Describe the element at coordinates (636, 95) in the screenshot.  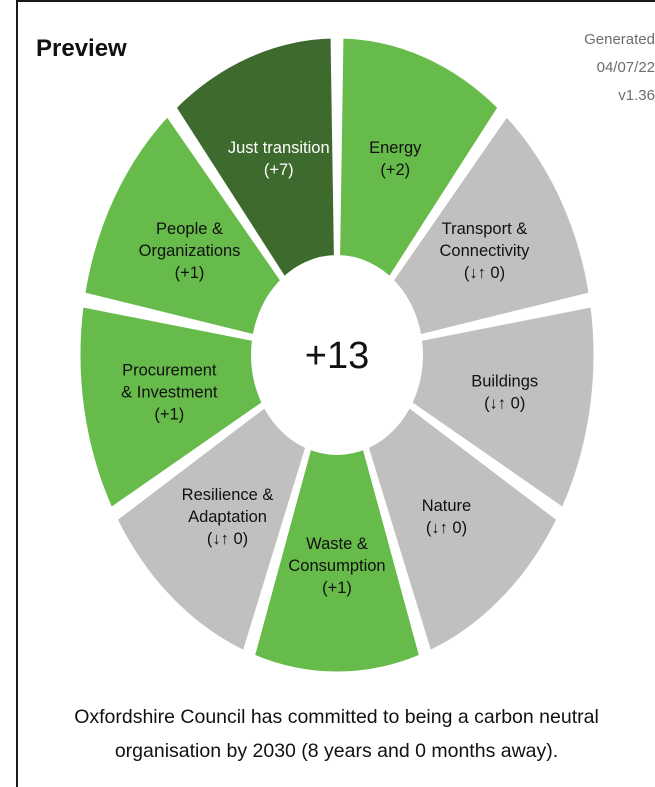
I see `version-label: v1.36` at that location.